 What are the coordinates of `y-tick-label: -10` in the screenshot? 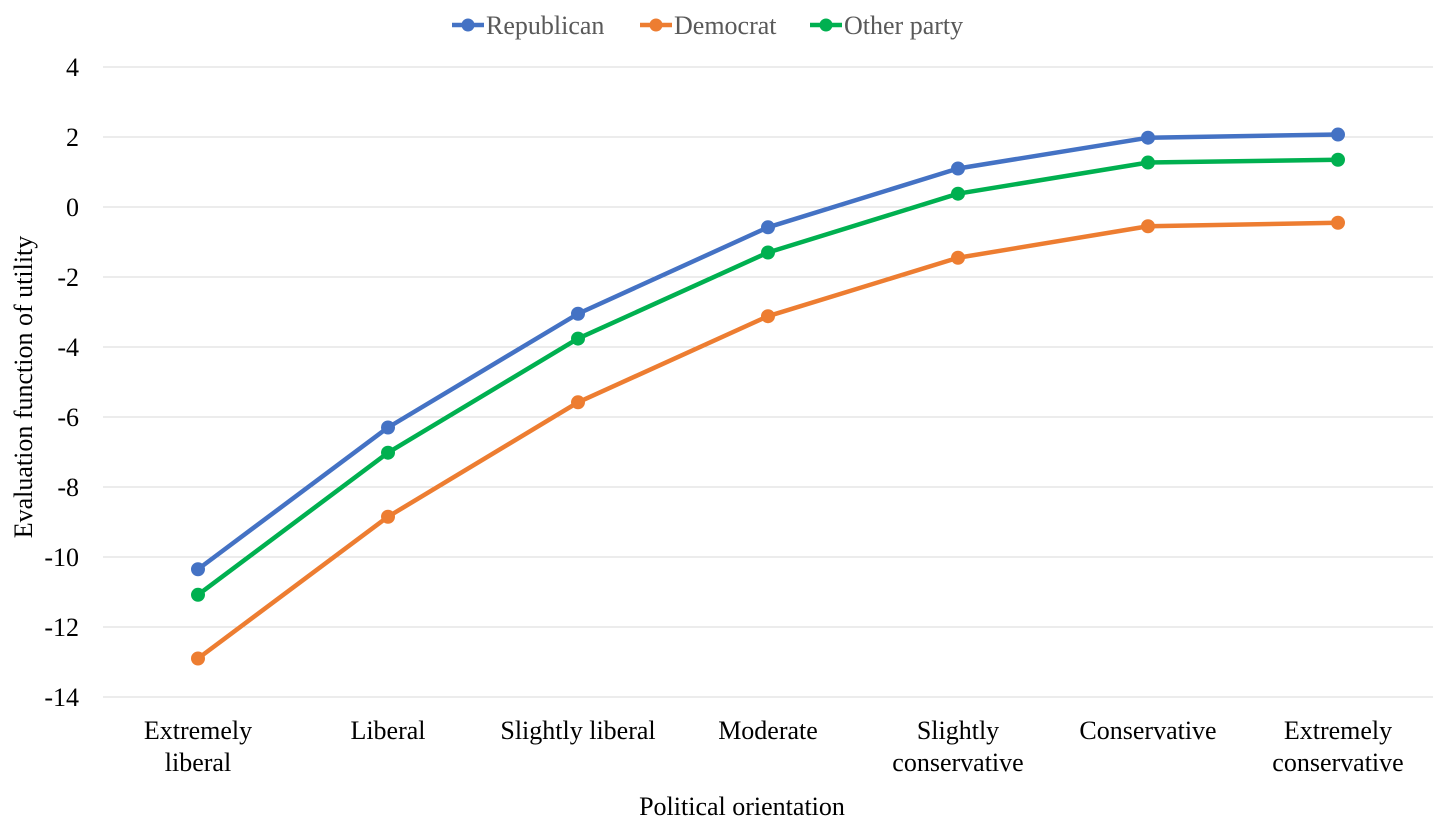 It's located at (61, 557).